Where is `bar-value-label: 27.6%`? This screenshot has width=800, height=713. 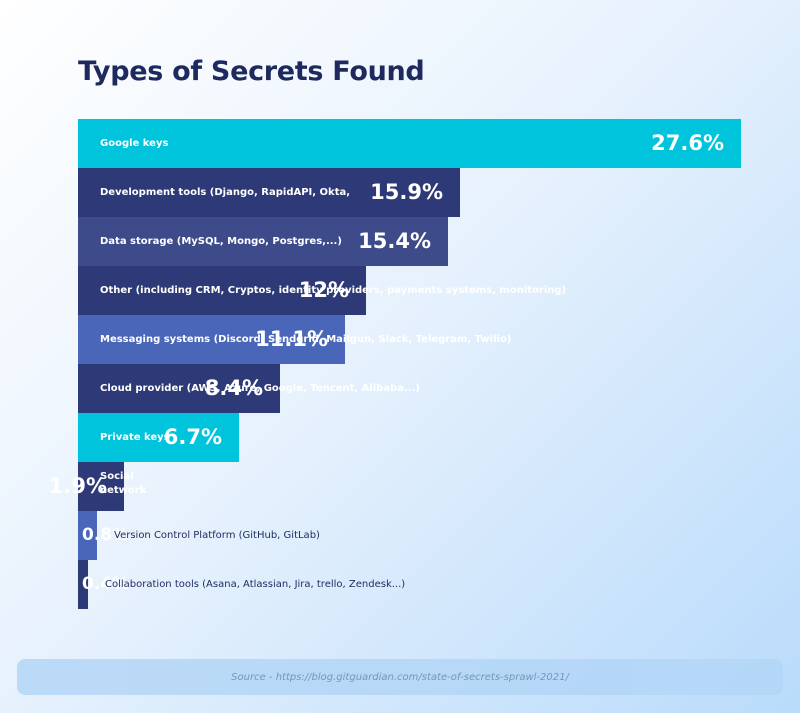
bar-value-label: 27.6% is located at coordinates (687, 143).